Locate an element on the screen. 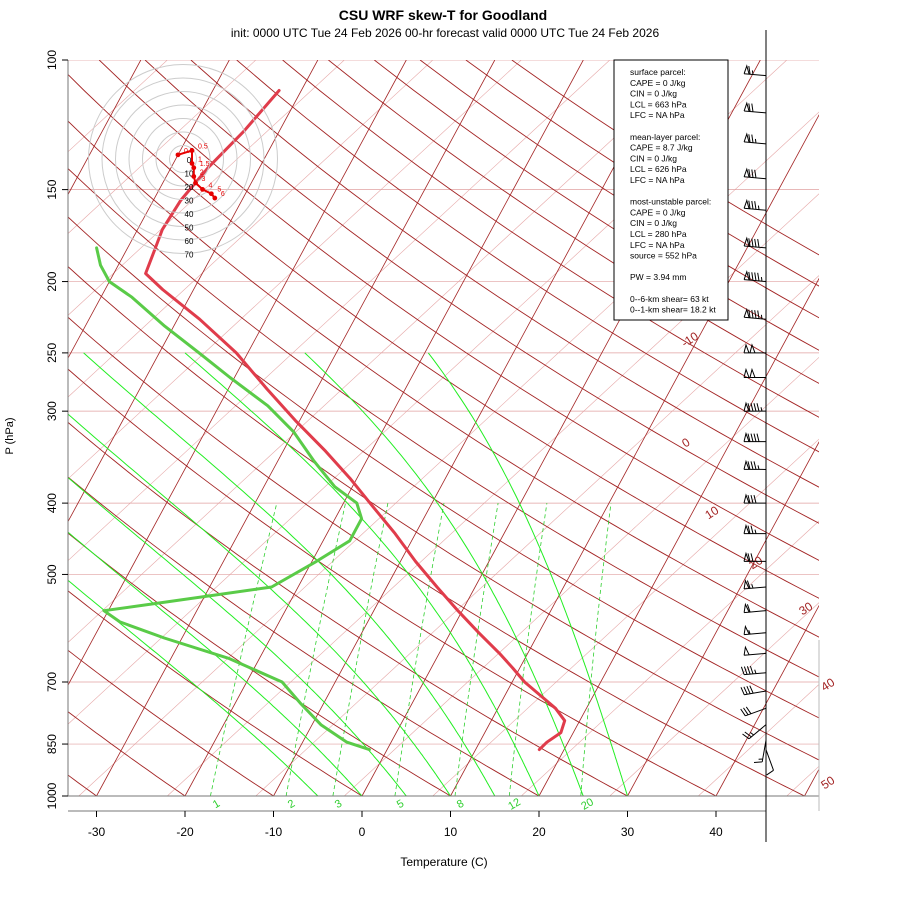 This screenshot has width=900, height=905. y-tick-label: 500 is located at coordinates (52, 574).